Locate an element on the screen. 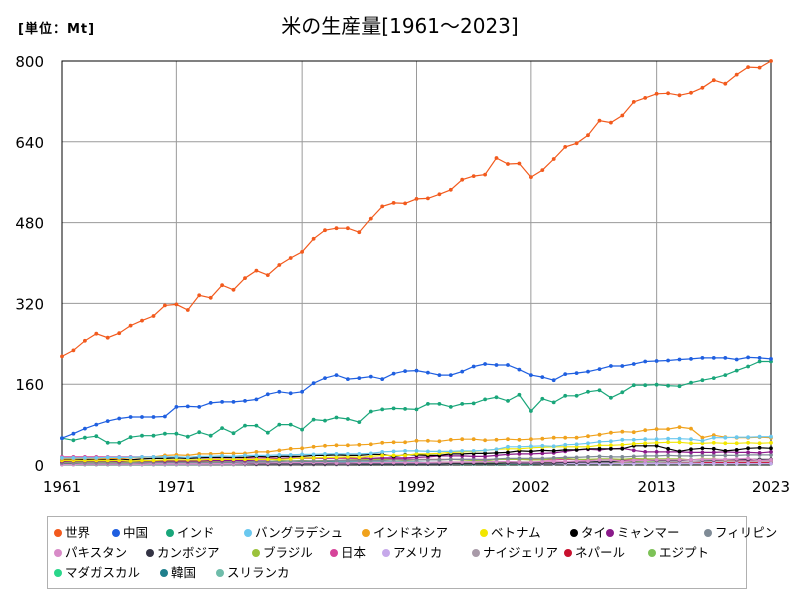  legend-label: マダガスカル is located at coordinates (103, 572).